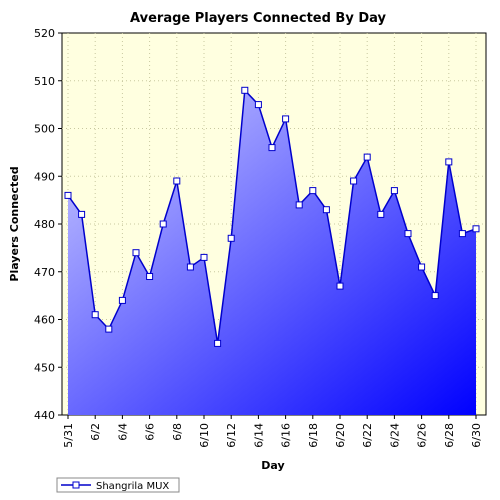  What do you see at coordinates (95, 432) in the screenshot?
I see `x-tick-label: 6/2` at bounding box center [95, 432].